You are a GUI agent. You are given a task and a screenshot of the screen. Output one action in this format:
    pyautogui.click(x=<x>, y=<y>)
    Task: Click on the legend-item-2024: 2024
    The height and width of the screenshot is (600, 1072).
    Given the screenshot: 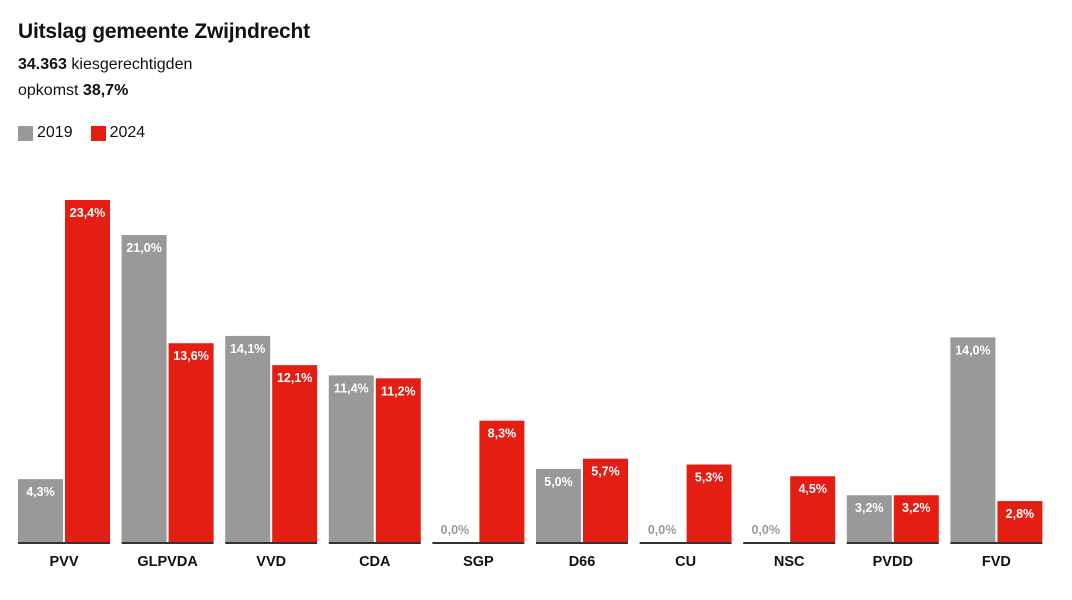 What is the action you would take?
    pyautogui.click(x=118, y=133)
    